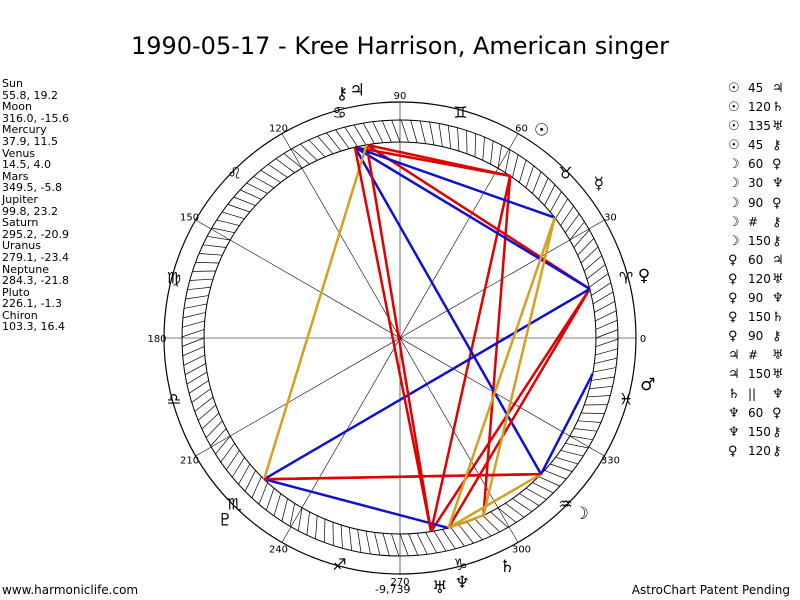  Describe the element at coordinates (339, 112) in the screenshot. I see `sign-glyph-icon: ♋` at that location.